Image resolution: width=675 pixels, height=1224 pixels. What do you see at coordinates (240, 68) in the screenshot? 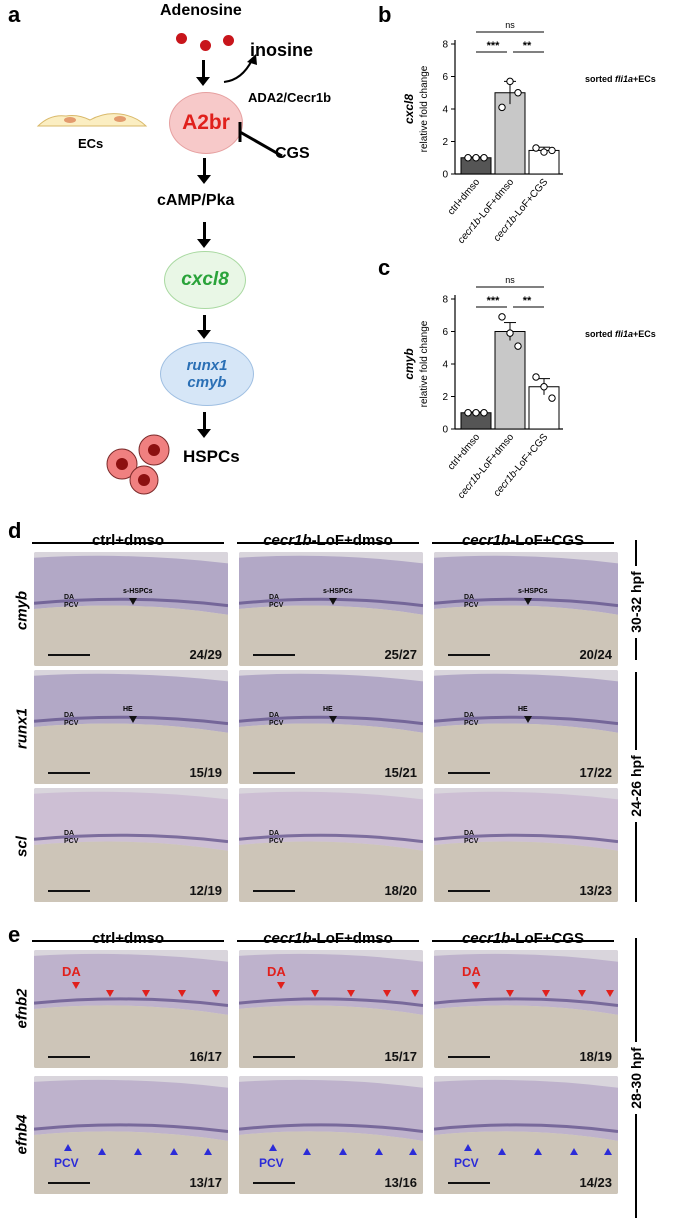
I see `curved-arrow-icon` at bounding box center [240, 68].